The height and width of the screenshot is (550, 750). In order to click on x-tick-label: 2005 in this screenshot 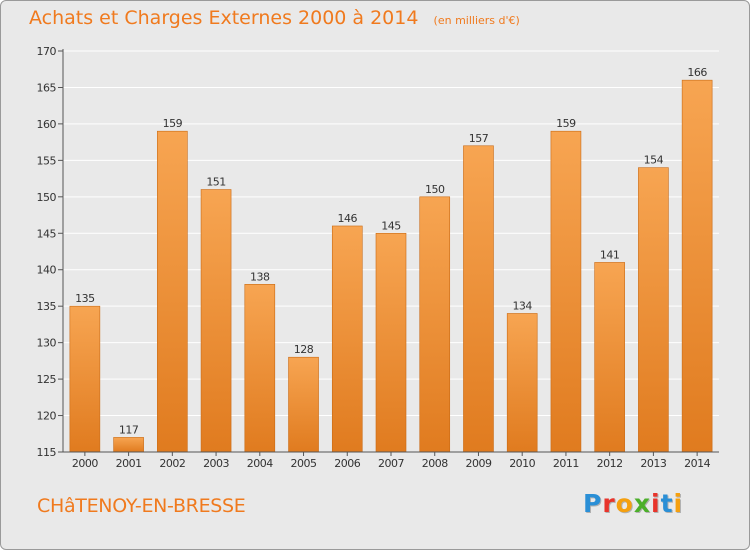, I will do `click(304, 463)`.